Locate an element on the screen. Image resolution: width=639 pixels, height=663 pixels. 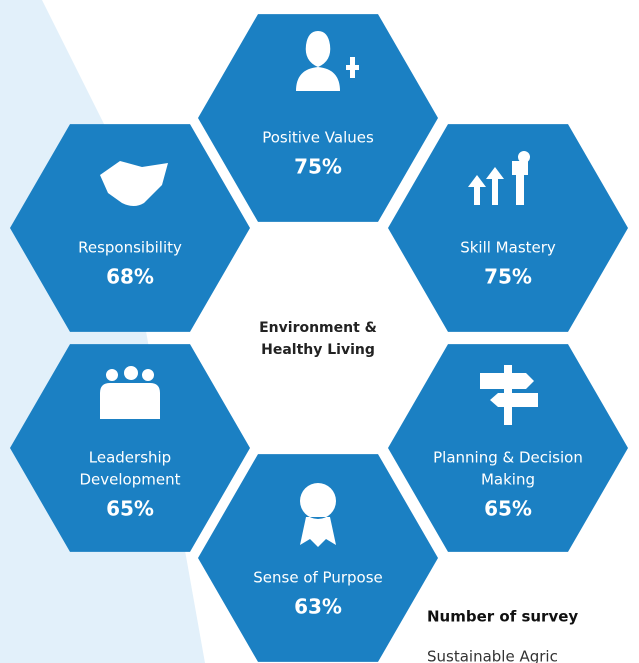
hexagon-value: 63% is located at coordinates (318, 607).